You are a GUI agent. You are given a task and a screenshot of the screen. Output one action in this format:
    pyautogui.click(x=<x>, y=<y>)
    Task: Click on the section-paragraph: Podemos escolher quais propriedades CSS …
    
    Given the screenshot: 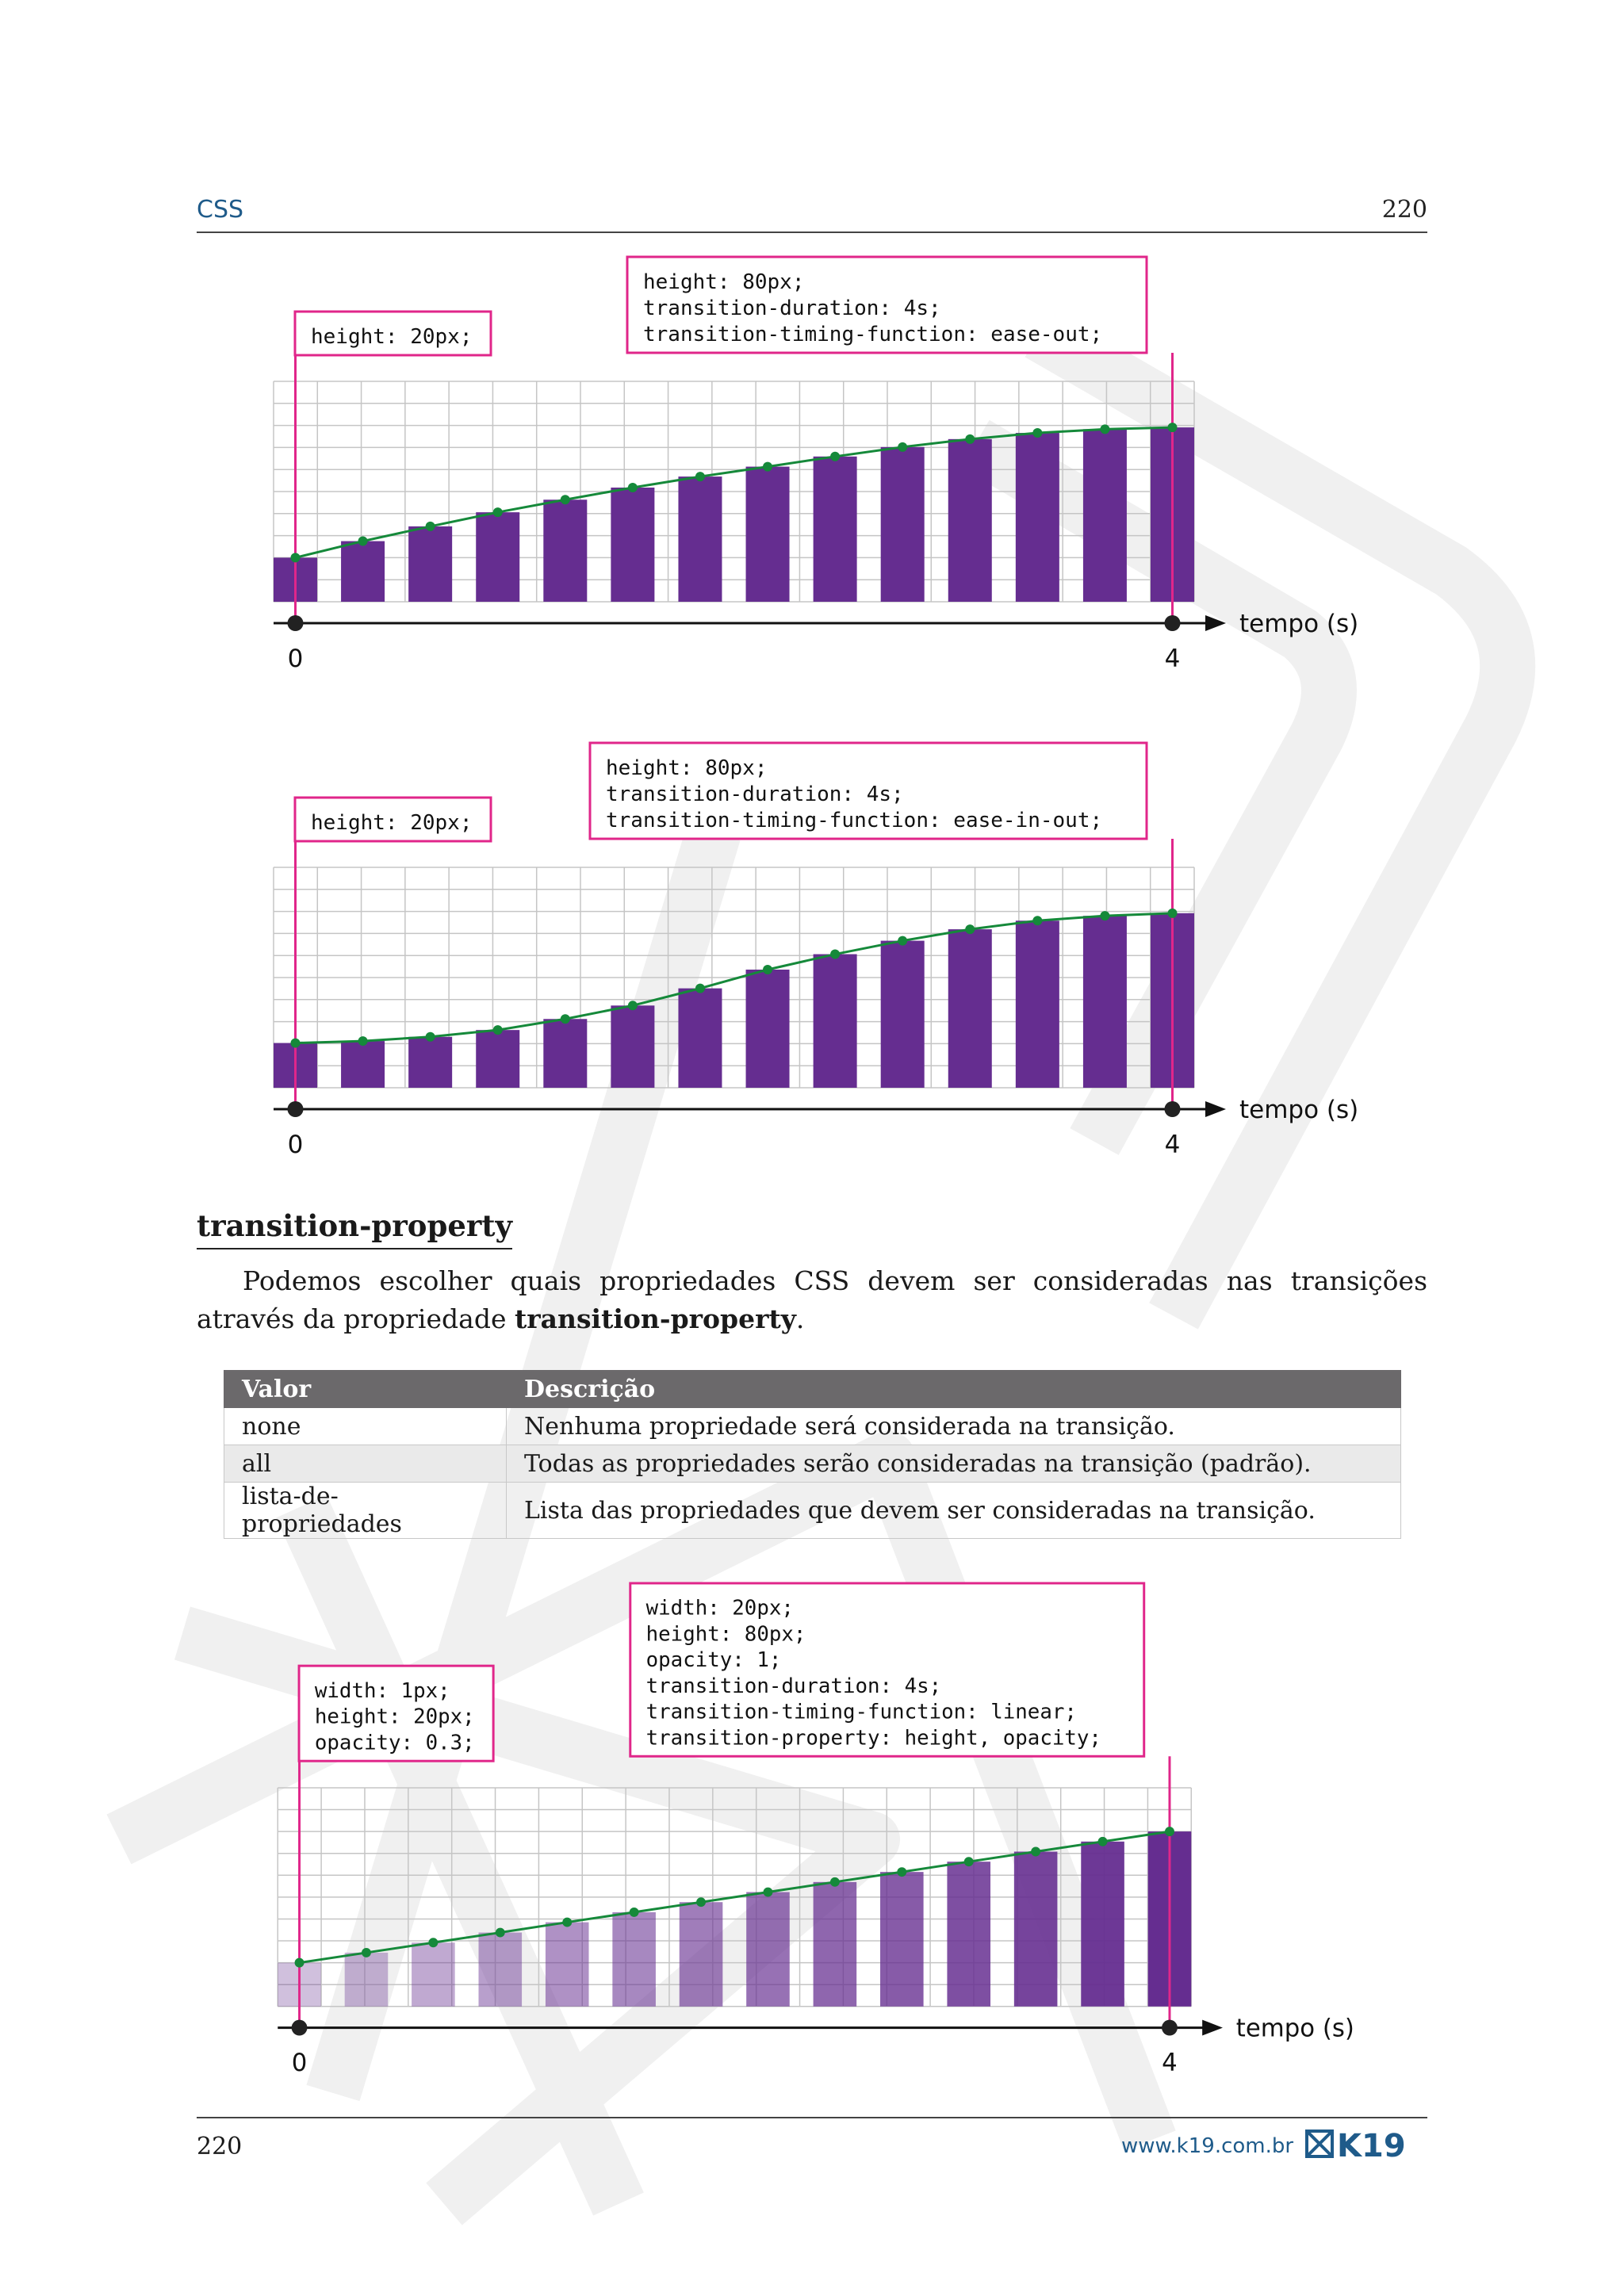 What is the action you would take?
    pyautogui.click(x=812, y=1300)
    